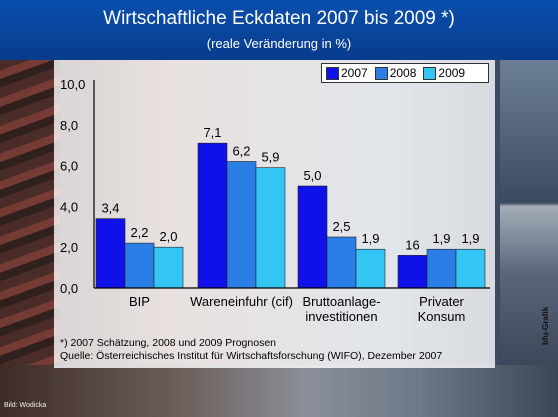  Describe the element at coordinates (30, 238) in the screenshot. I see `background-photo-left` at that location.